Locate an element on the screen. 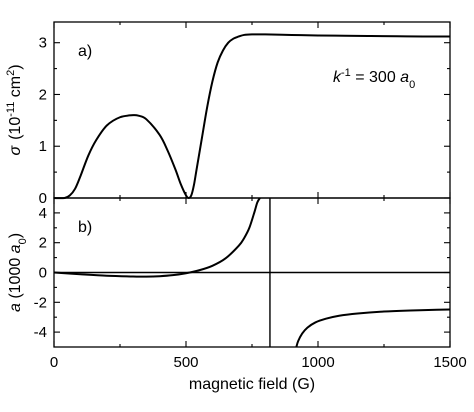 The height and width of the screenshot is (412, 474). panel-b-y-tick-label: -4 is located at coordinates (40, 332).